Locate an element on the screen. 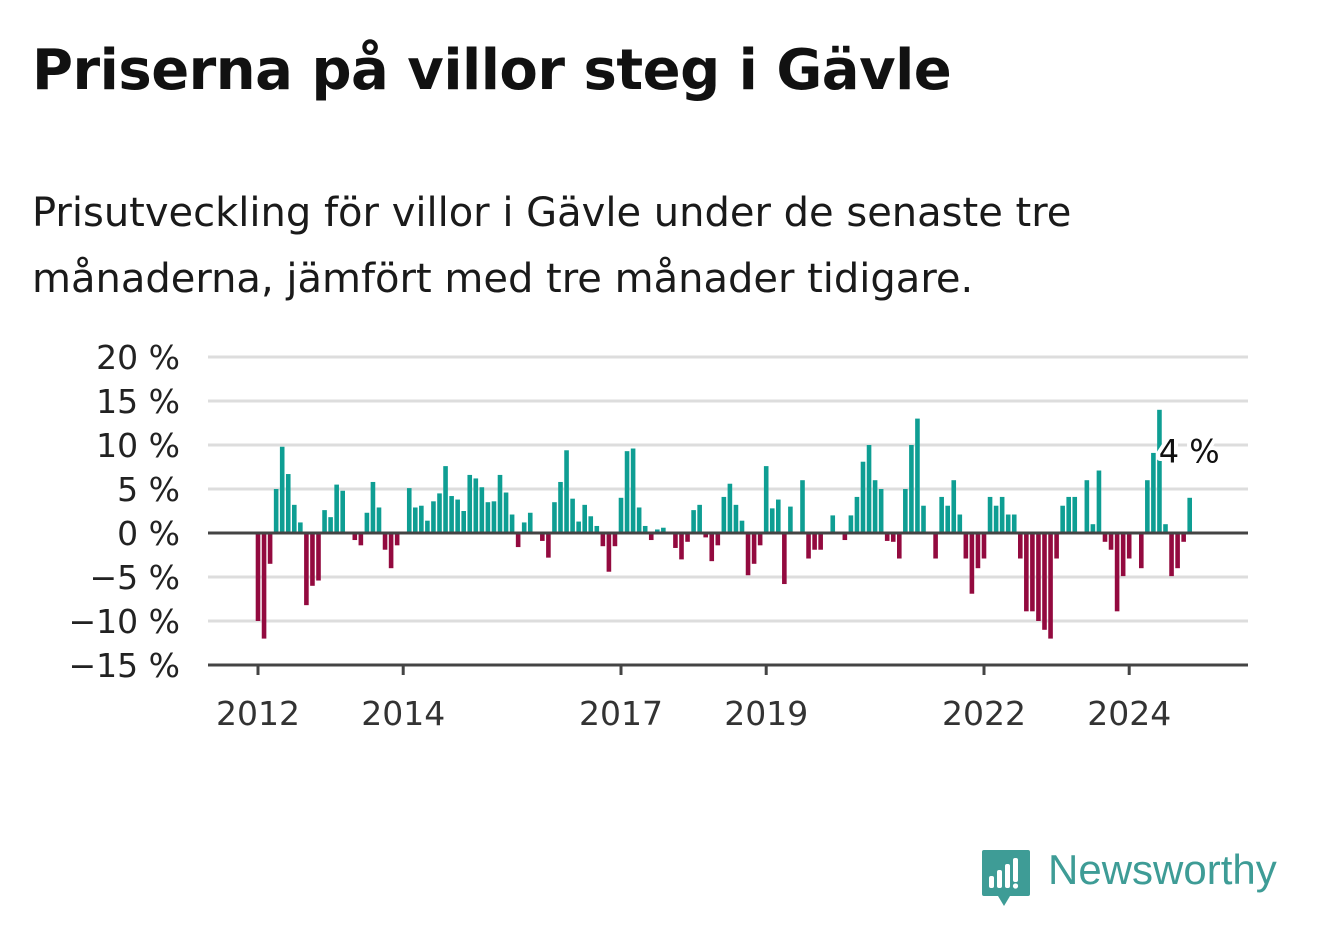 The height and width of the screenshot is (939, 1322). y-tick-label: 15 % is located at coordinates (138, 401).